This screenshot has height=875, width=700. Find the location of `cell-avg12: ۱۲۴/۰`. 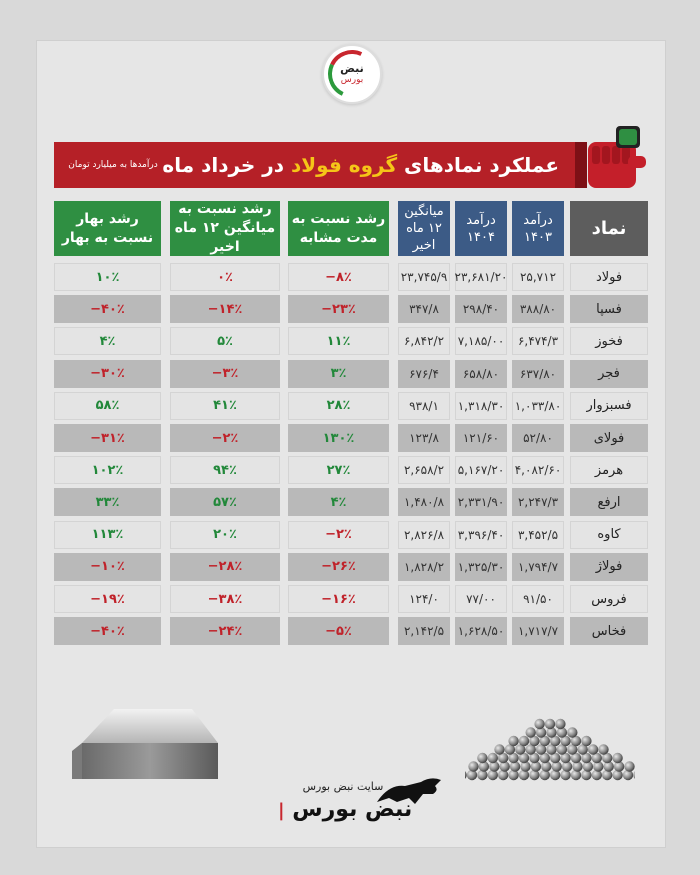

cell-avg12: ۱۲۴/۰ is located at coordinates (424, 599).